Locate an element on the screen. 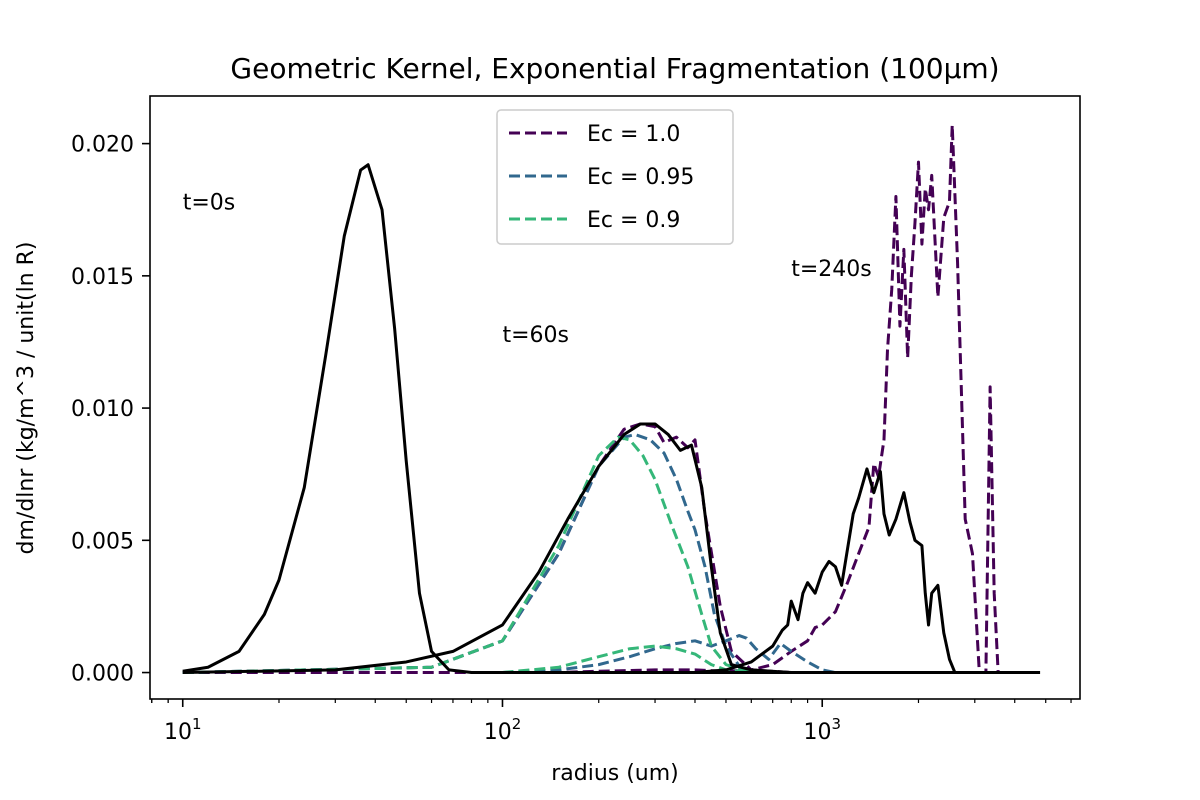 The width and height of the screenshot is (1200, 800). annotation: t=60s is located at coordinates (535, 335).